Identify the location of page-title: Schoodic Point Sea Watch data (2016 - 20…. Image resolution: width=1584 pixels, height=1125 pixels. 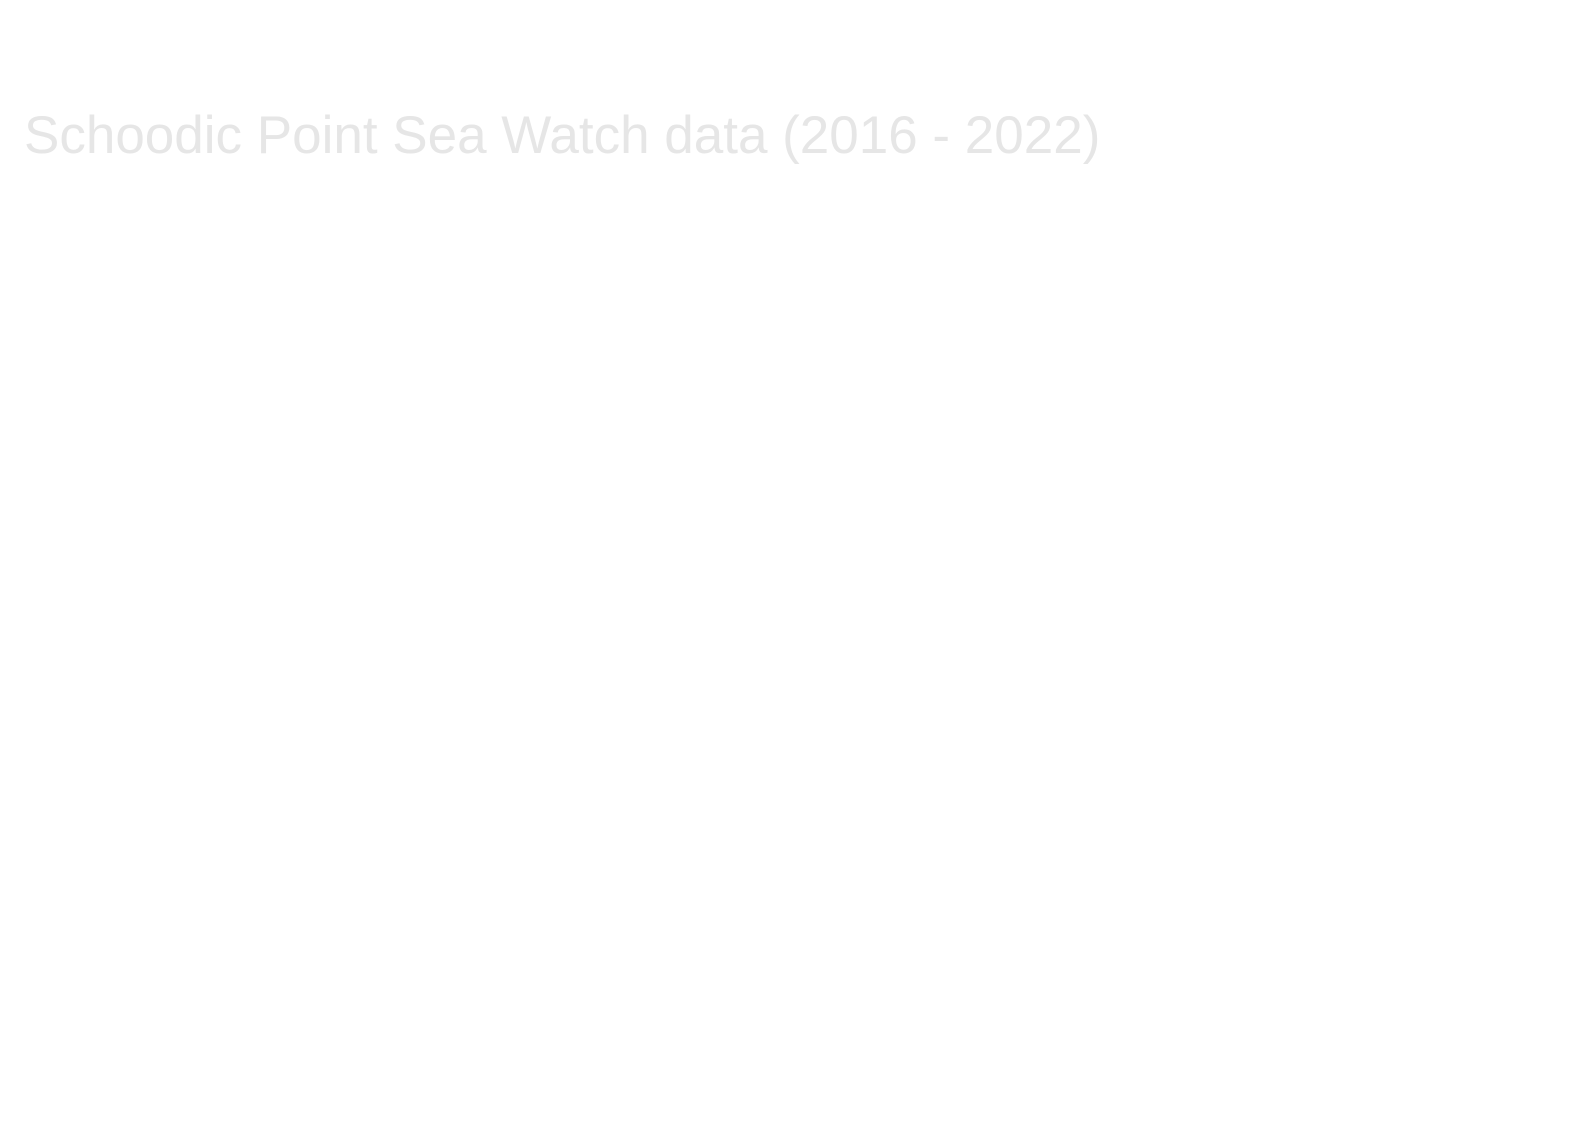
(562, 135).